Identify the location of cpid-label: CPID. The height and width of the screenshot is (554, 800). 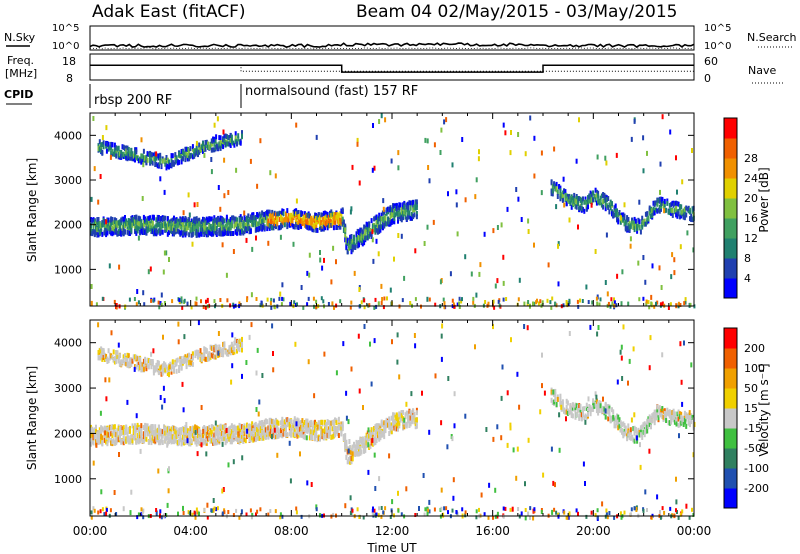
(18, 94).